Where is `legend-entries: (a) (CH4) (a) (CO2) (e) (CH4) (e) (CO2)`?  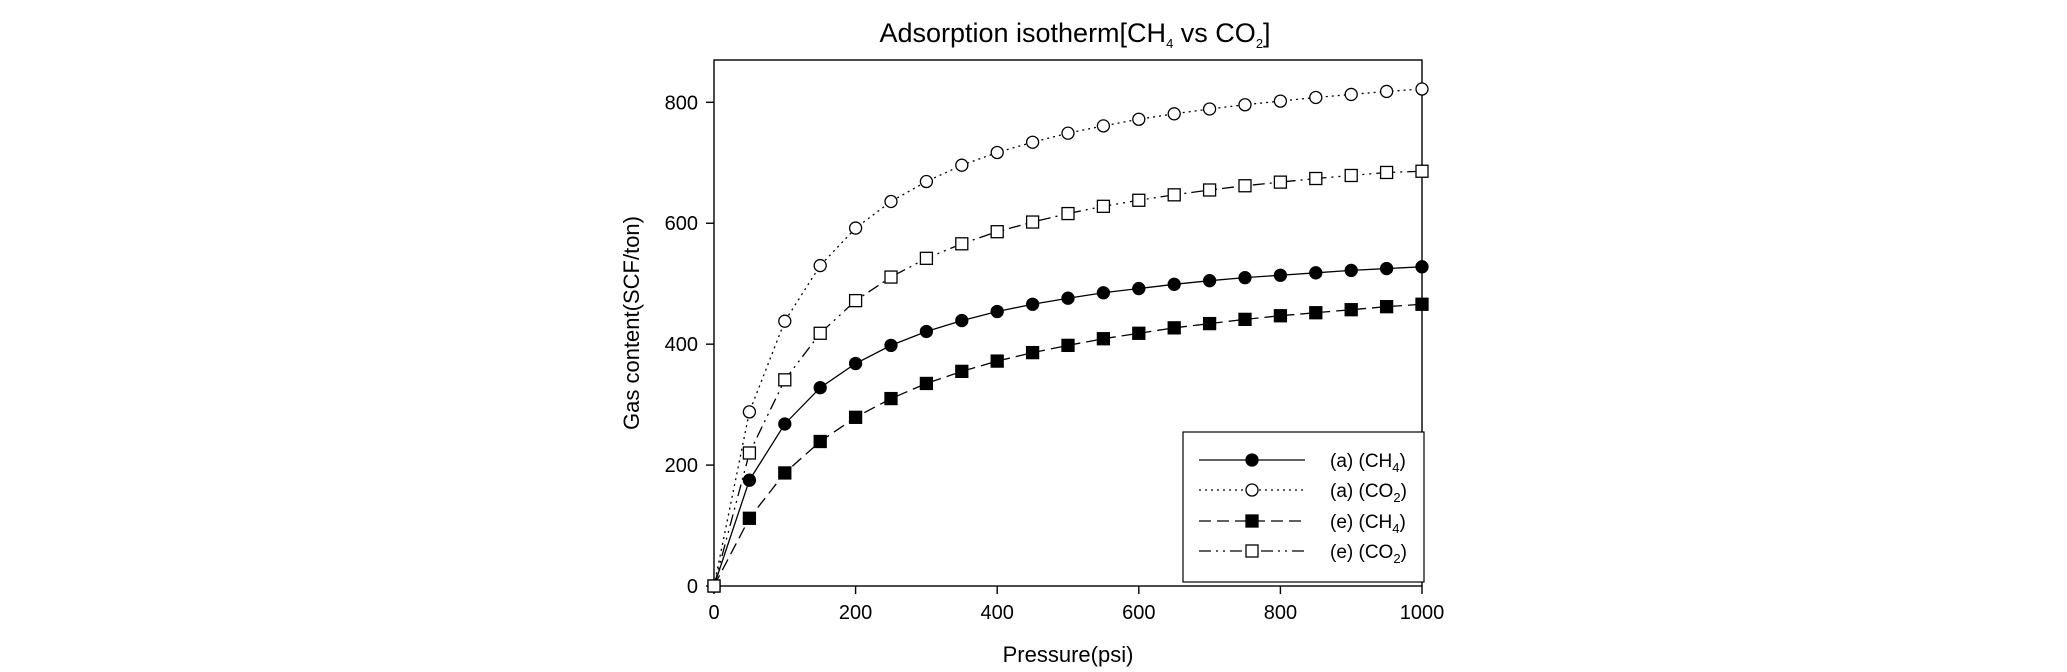 legend-entries: (a) (CH4) (a) (CO2) (e) (CH4) (e) (CO2) is located at coordinates (1303, 508).